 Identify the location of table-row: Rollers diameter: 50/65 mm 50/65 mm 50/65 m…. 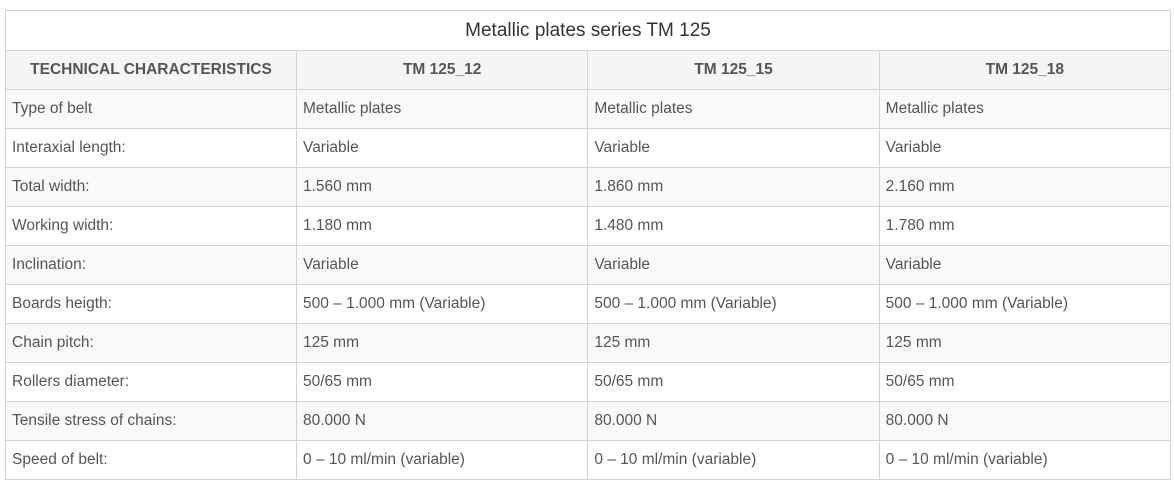
(588, 382).